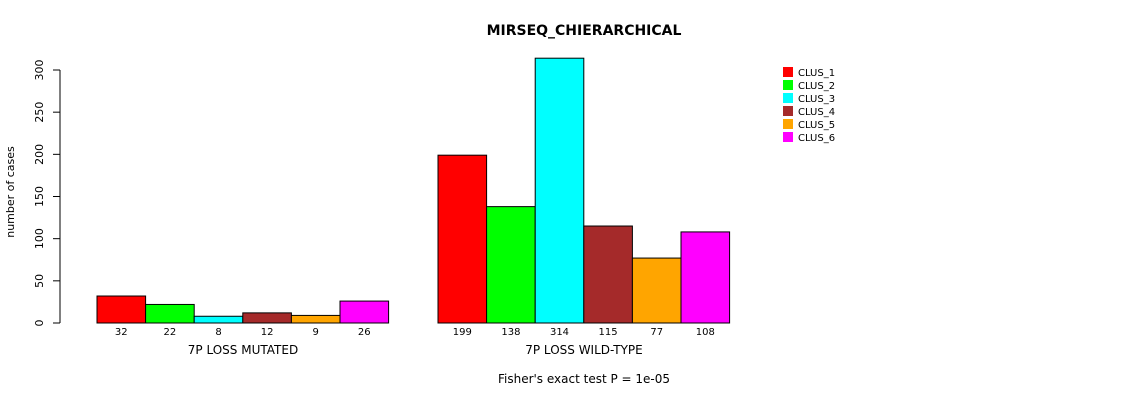  Describe the element at coordinates (462, 332) in the screenshot. I see `bar-value-label: 199` at that location.